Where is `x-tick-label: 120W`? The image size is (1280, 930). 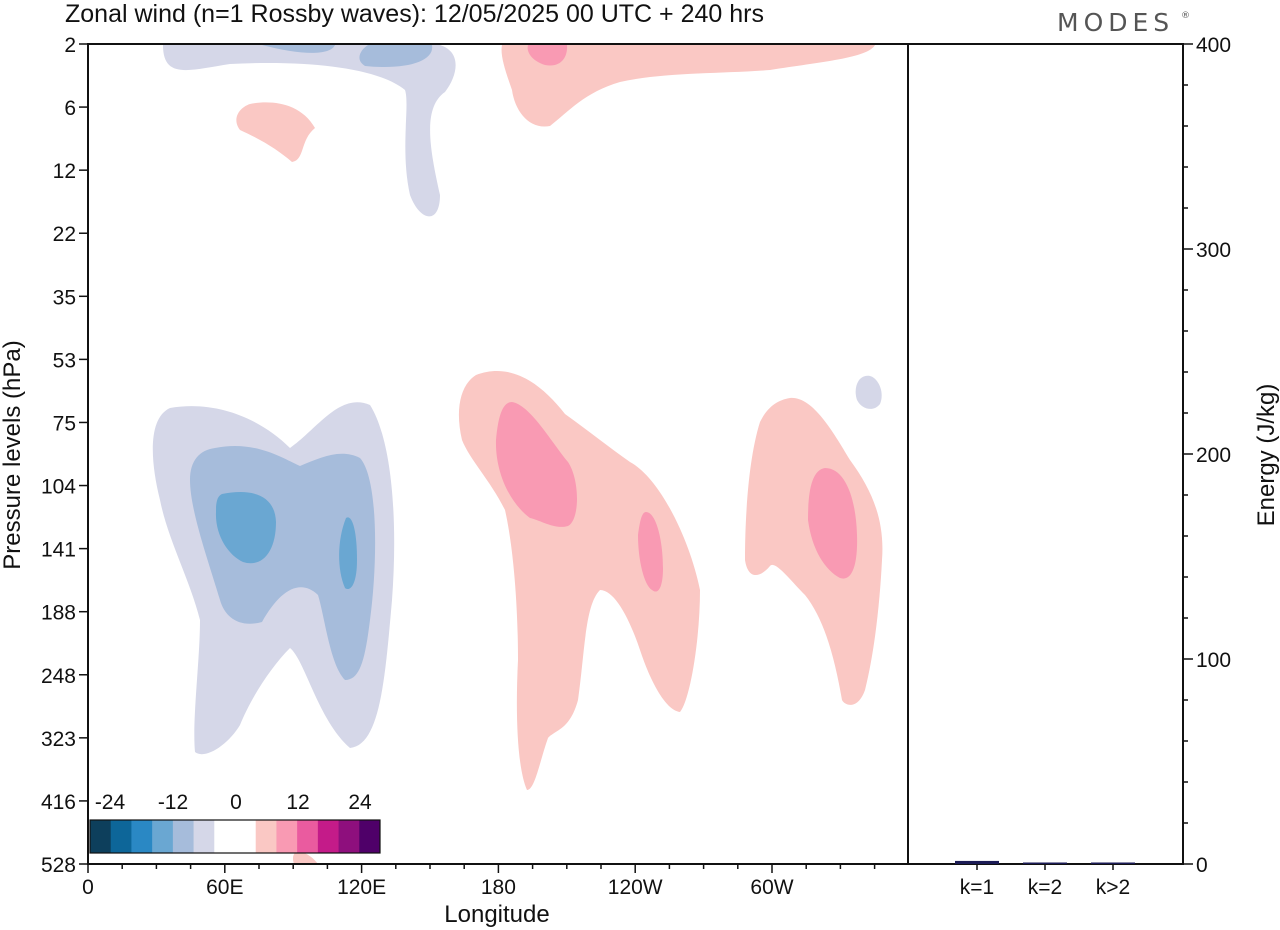 x-tick-label: 120W is located at coordinates (635, 887).